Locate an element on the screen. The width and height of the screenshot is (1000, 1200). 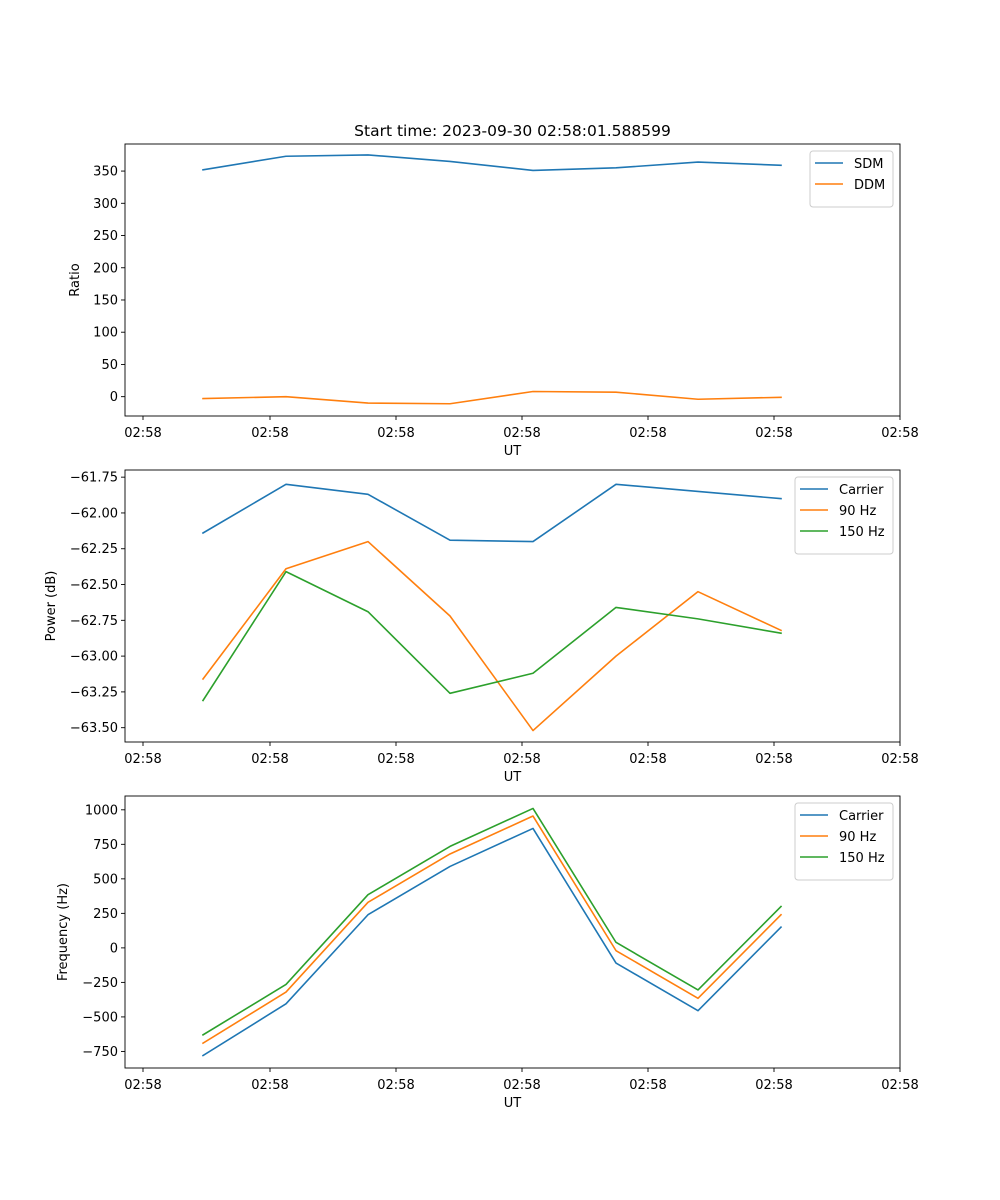
y-tick-label: 100 is located at coordinates (105, 333).